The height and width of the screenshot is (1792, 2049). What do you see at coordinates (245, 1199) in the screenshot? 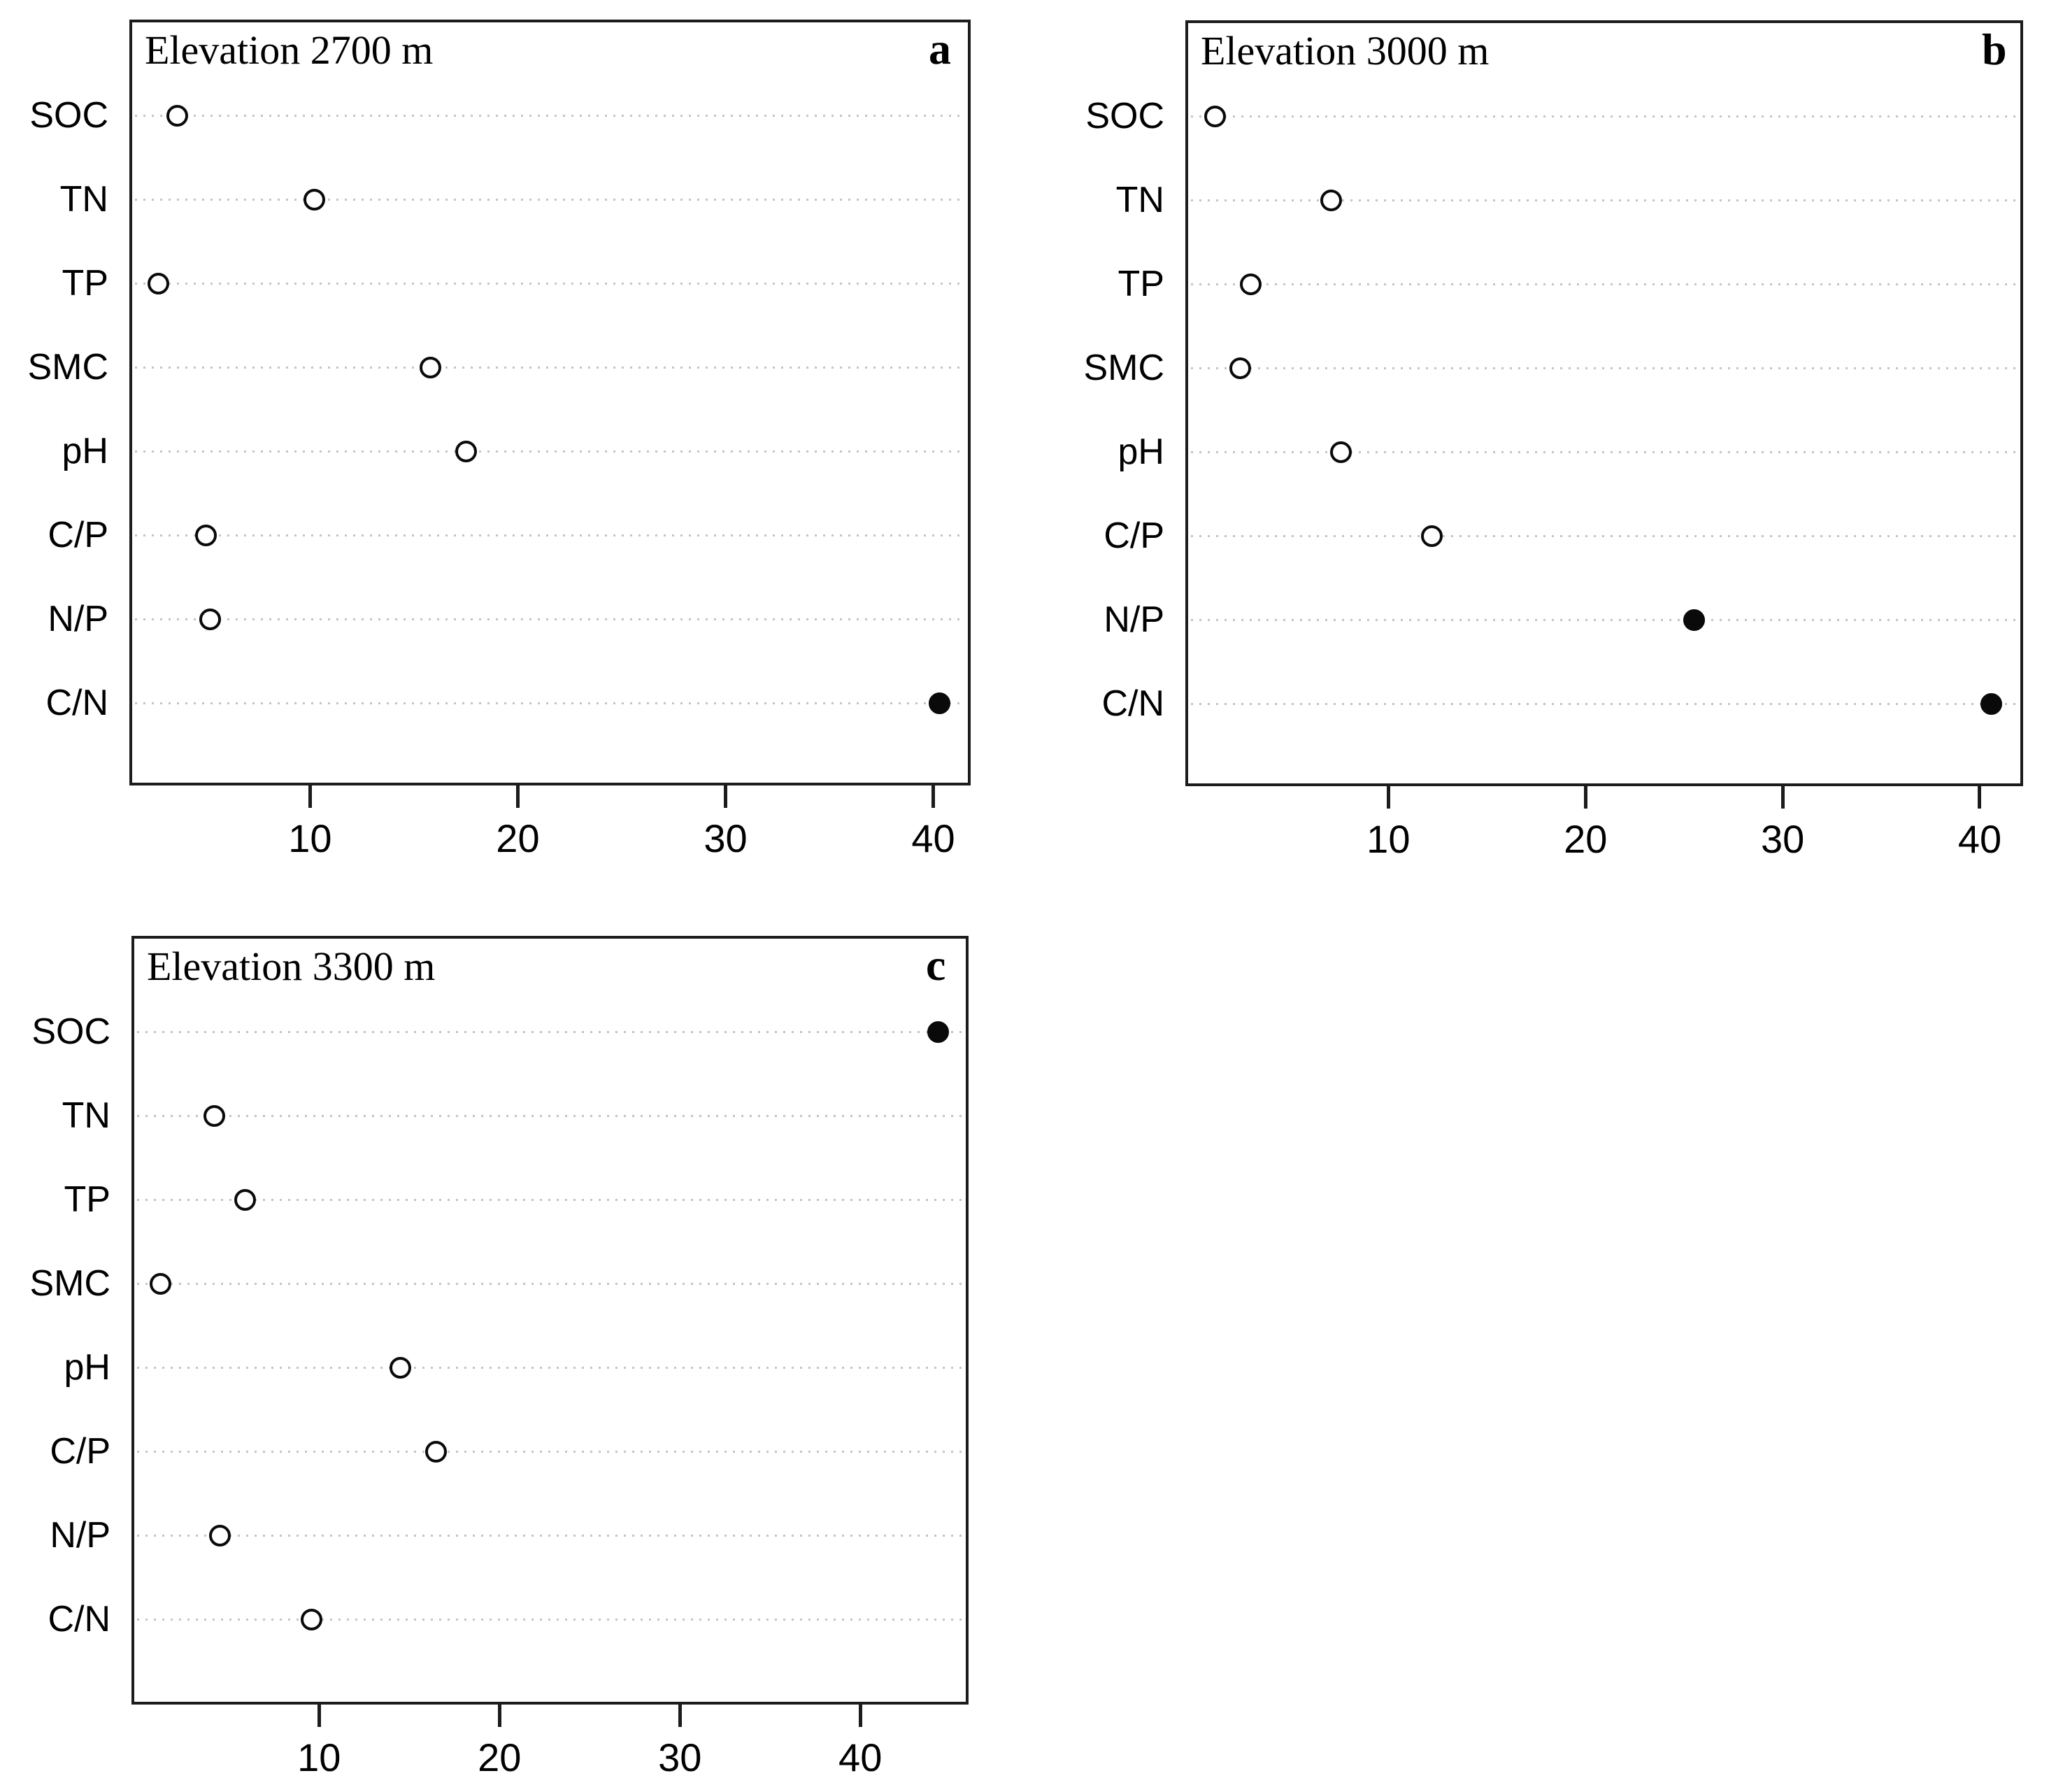
I see `panel-c-dot-TP` at bounding box center [245, 1199].